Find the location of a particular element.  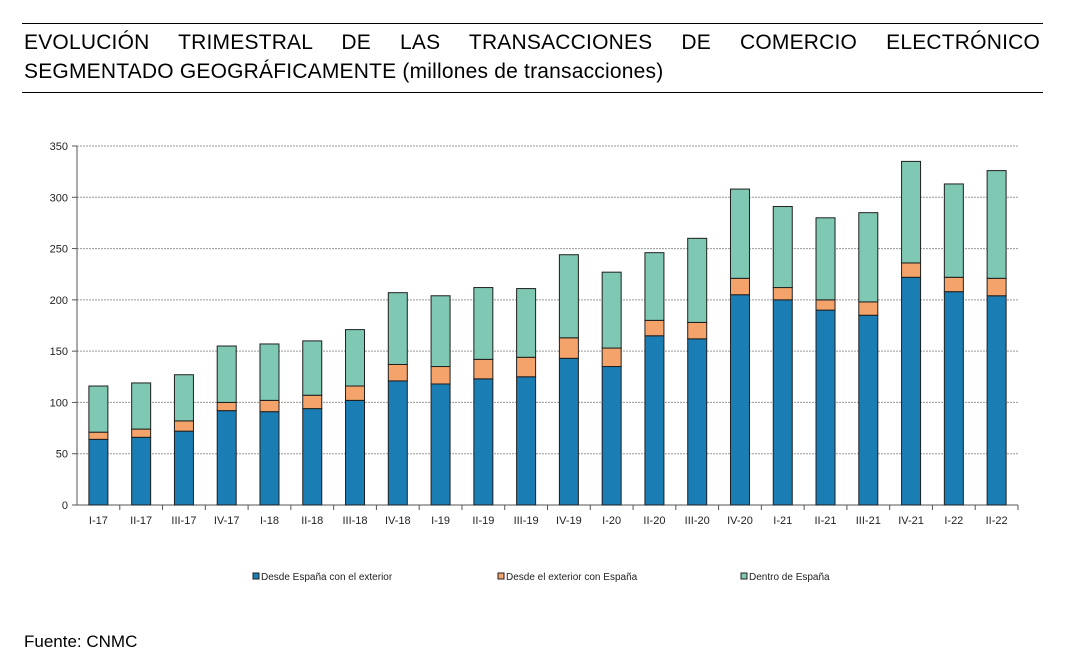

legend-label: Desde el exterior con España is located at coordinates (572, 577).